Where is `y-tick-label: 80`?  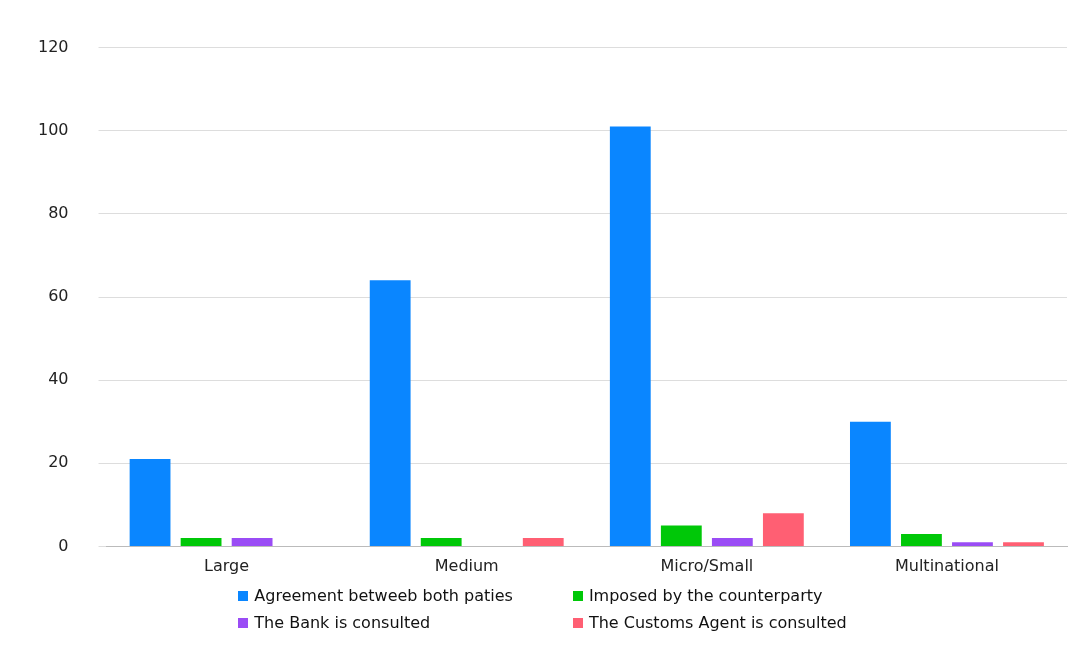 y-tick-label: 80 is located at coordinates (58, 213).